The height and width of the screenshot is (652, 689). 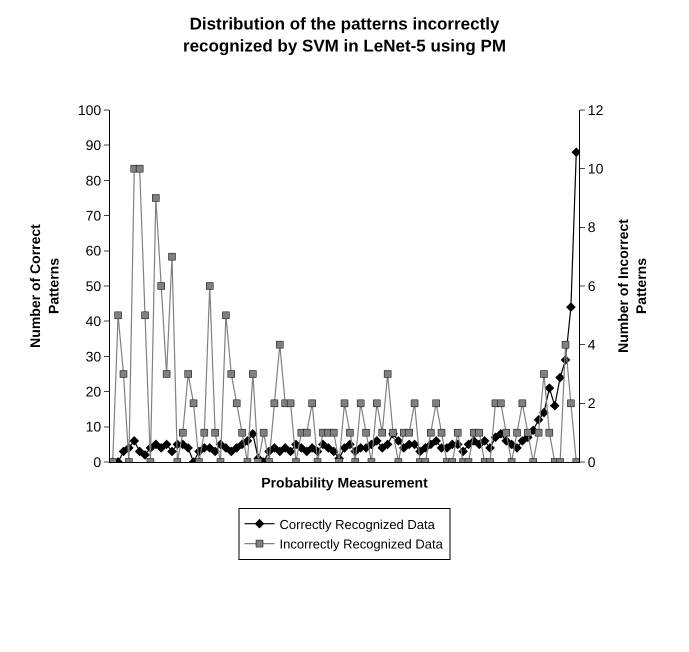 I want to click on y2-tick-label: 0, so click(x=592, y=462).